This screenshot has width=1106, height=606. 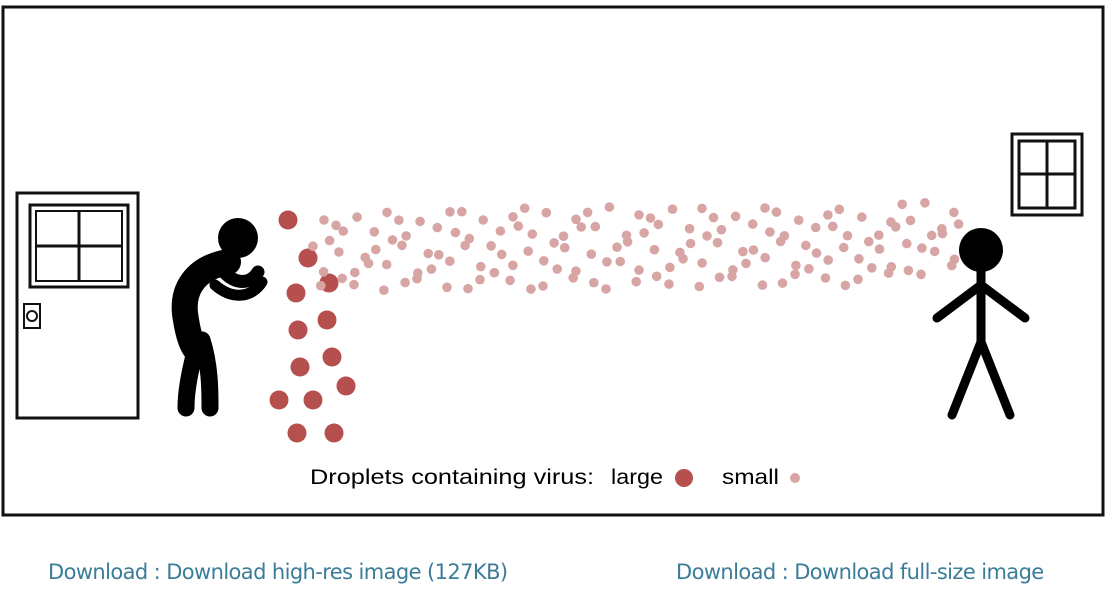 What do you see at coordinates (860, 572) in the screenshot?
I see `download-link: Download : Download full-size image` at bounding box center [860, 572].